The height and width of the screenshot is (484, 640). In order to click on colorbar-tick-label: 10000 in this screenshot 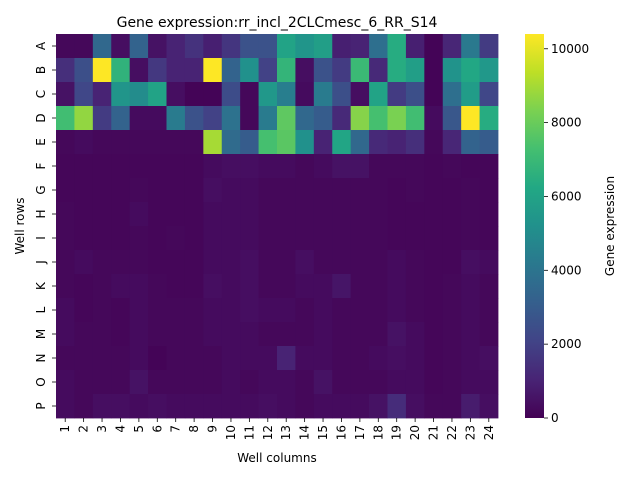, I will do `click(570, 49)`.